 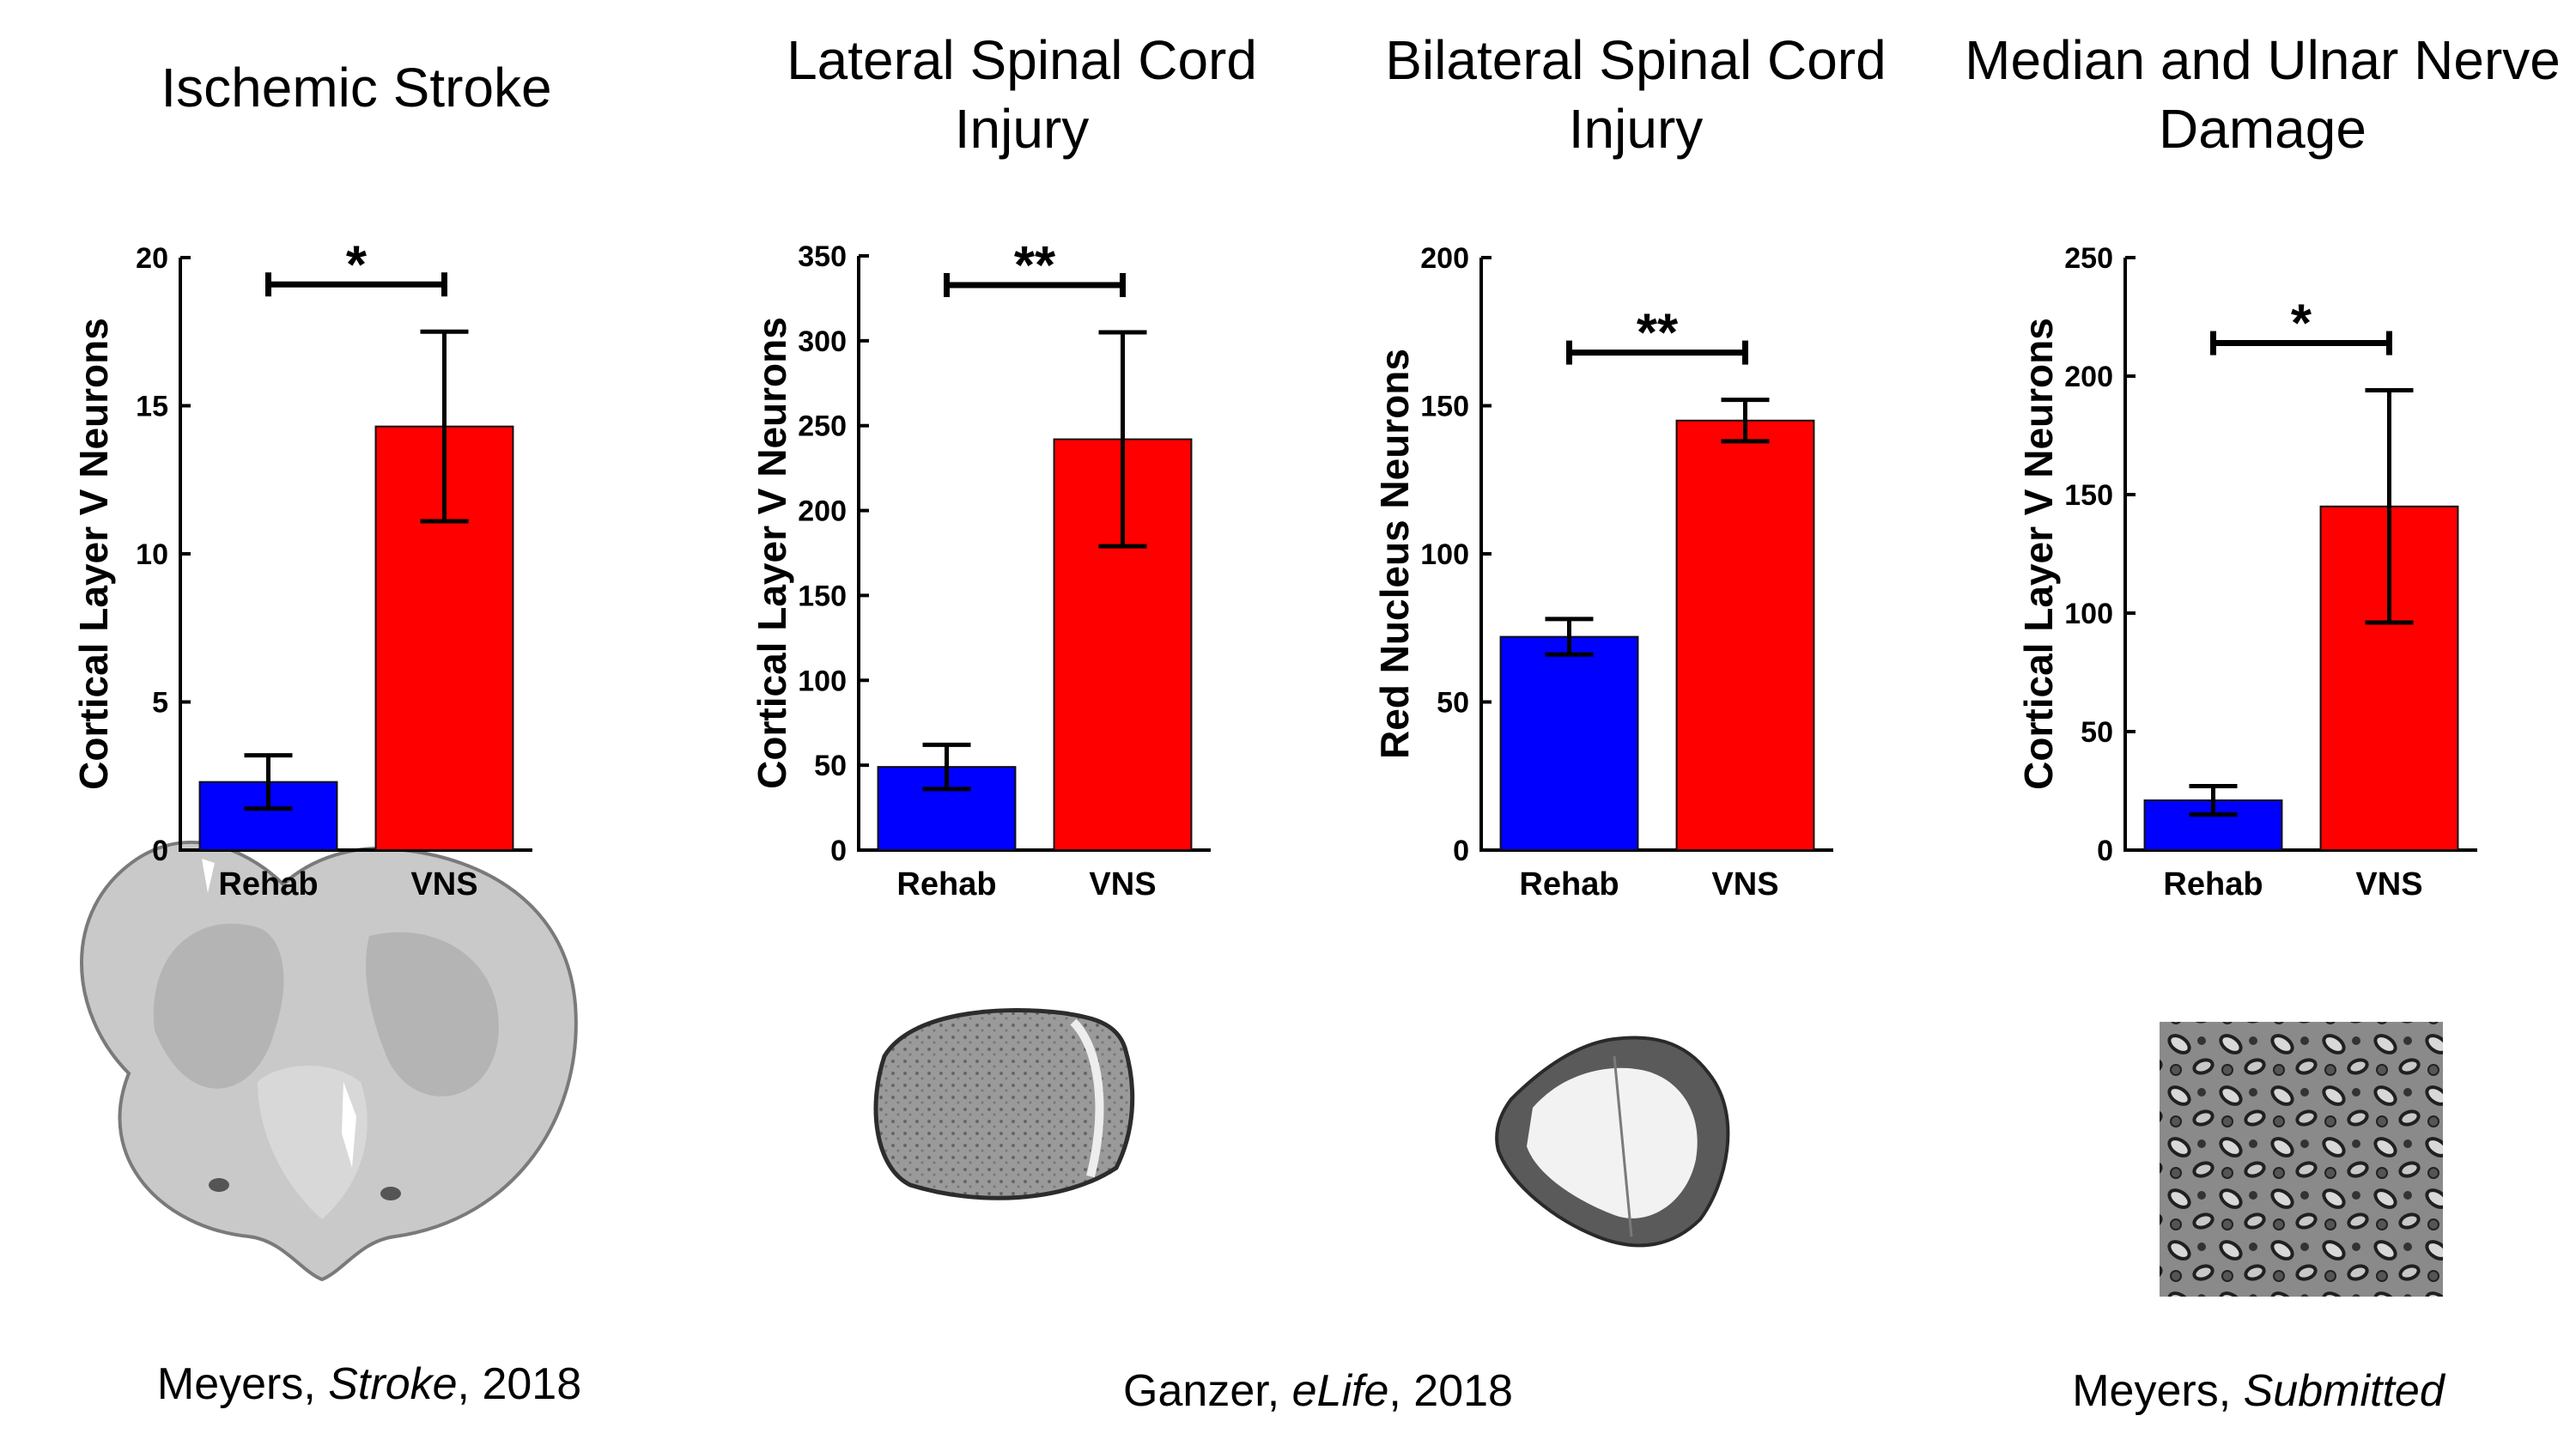 I want to click on chart2-ytick-label-4: 200, so click(x=823, y=512).